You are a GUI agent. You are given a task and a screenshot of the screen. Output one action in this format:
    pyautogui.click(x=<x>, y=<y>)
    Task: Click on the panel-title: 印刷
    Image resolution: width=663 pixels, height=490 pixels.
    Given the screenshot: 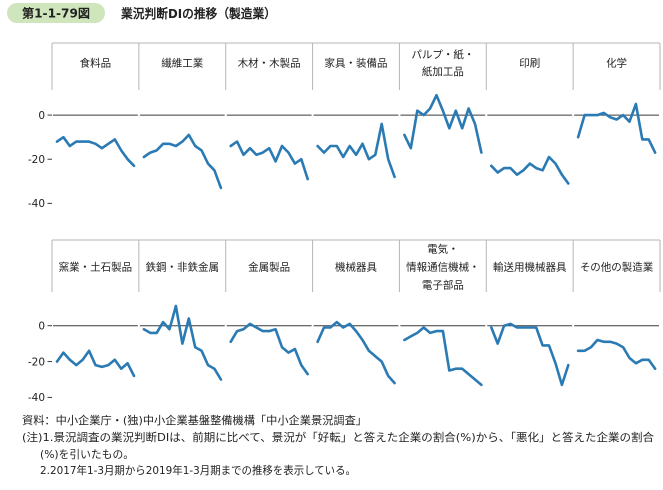 What is the action you would take?
    pyautogui.click(x=529, y=63)
    